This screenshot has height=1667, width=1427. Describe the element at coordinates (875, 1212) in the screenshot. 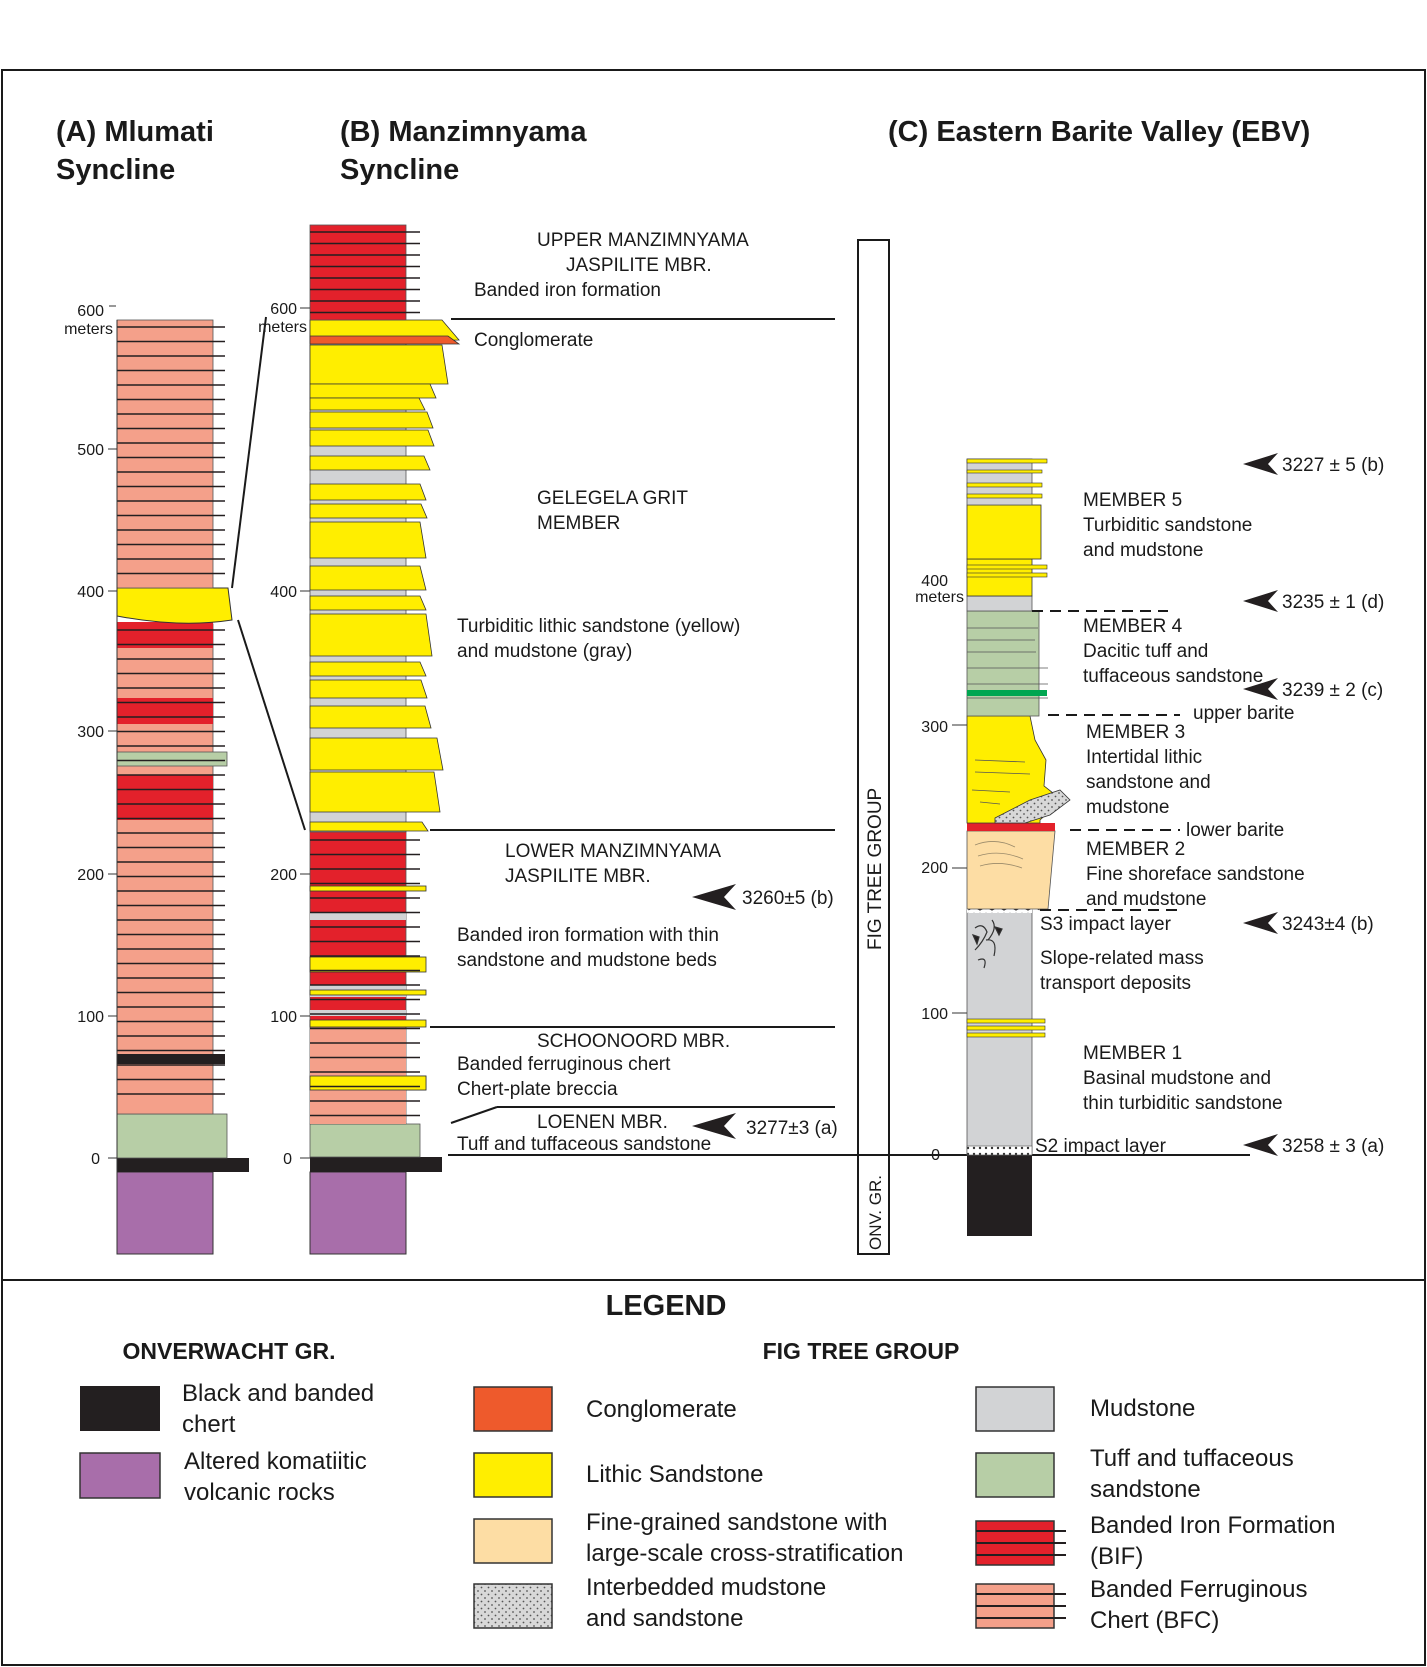

I see `onv-group-label: ONV. GR.` at that location.